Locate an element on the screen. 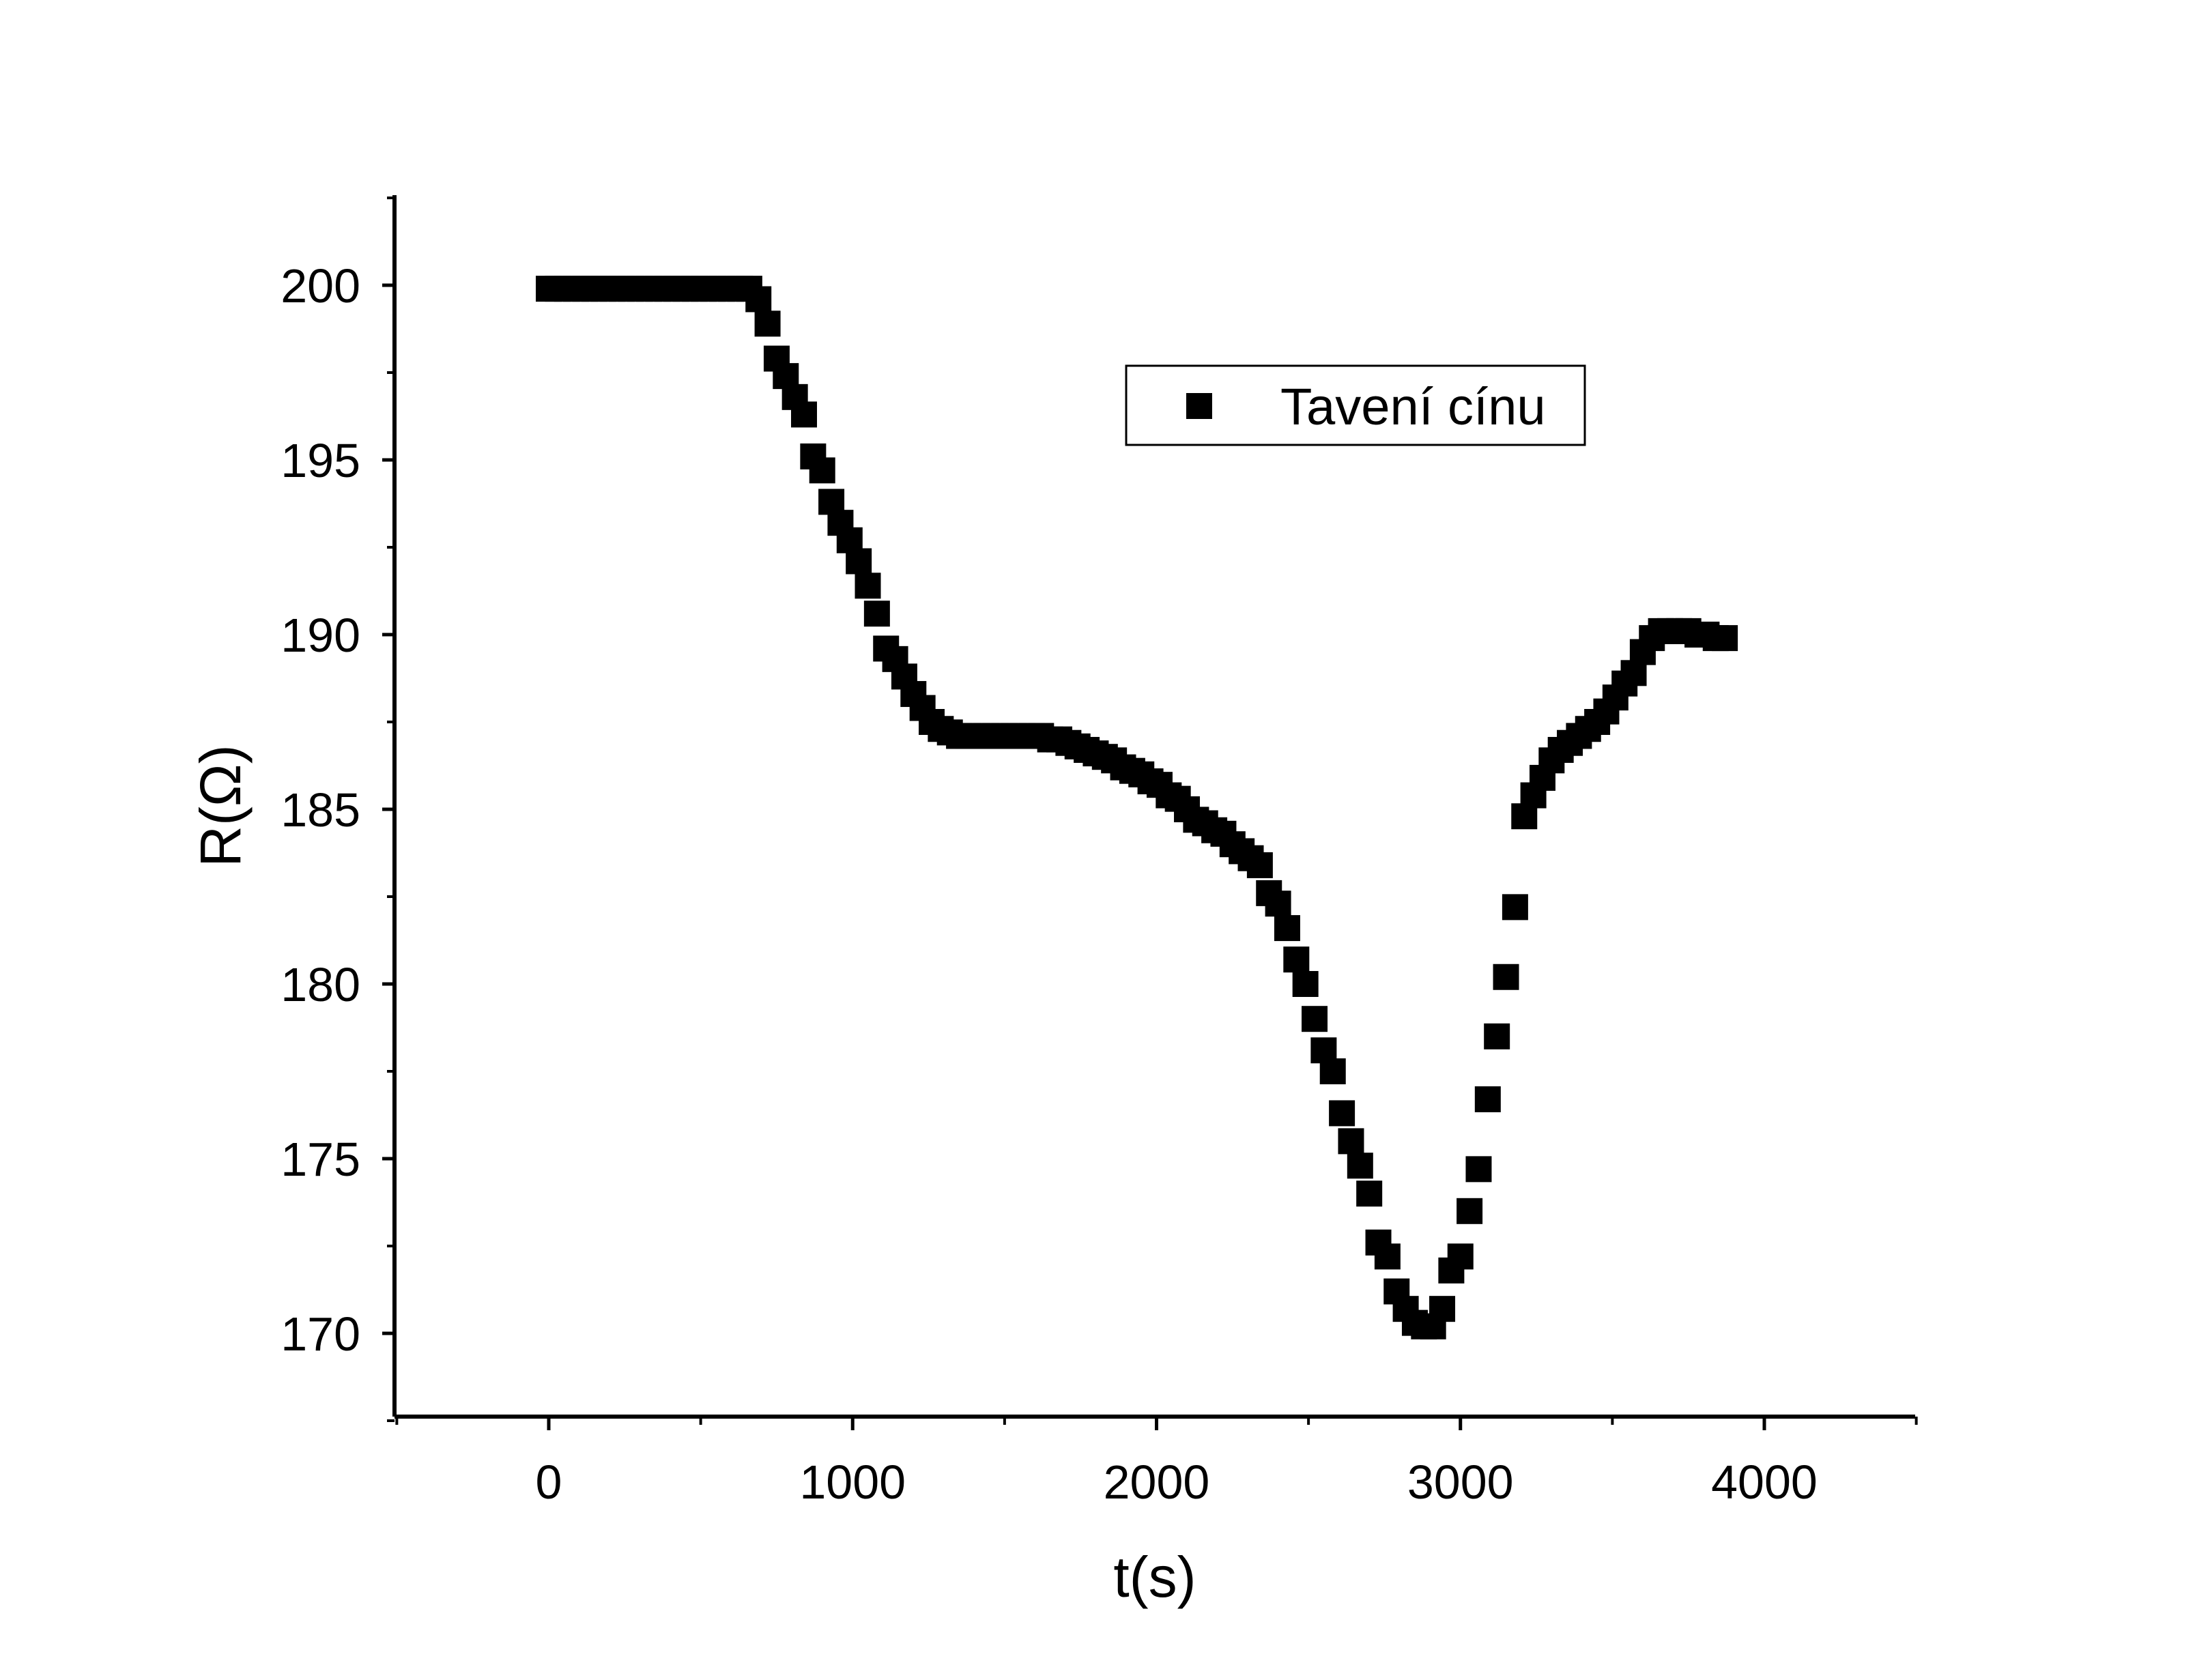 Image resolution: width=2195 pixels, height=1680 pixels. y-tick-label: 170 is located at coordinates (320, 1334).